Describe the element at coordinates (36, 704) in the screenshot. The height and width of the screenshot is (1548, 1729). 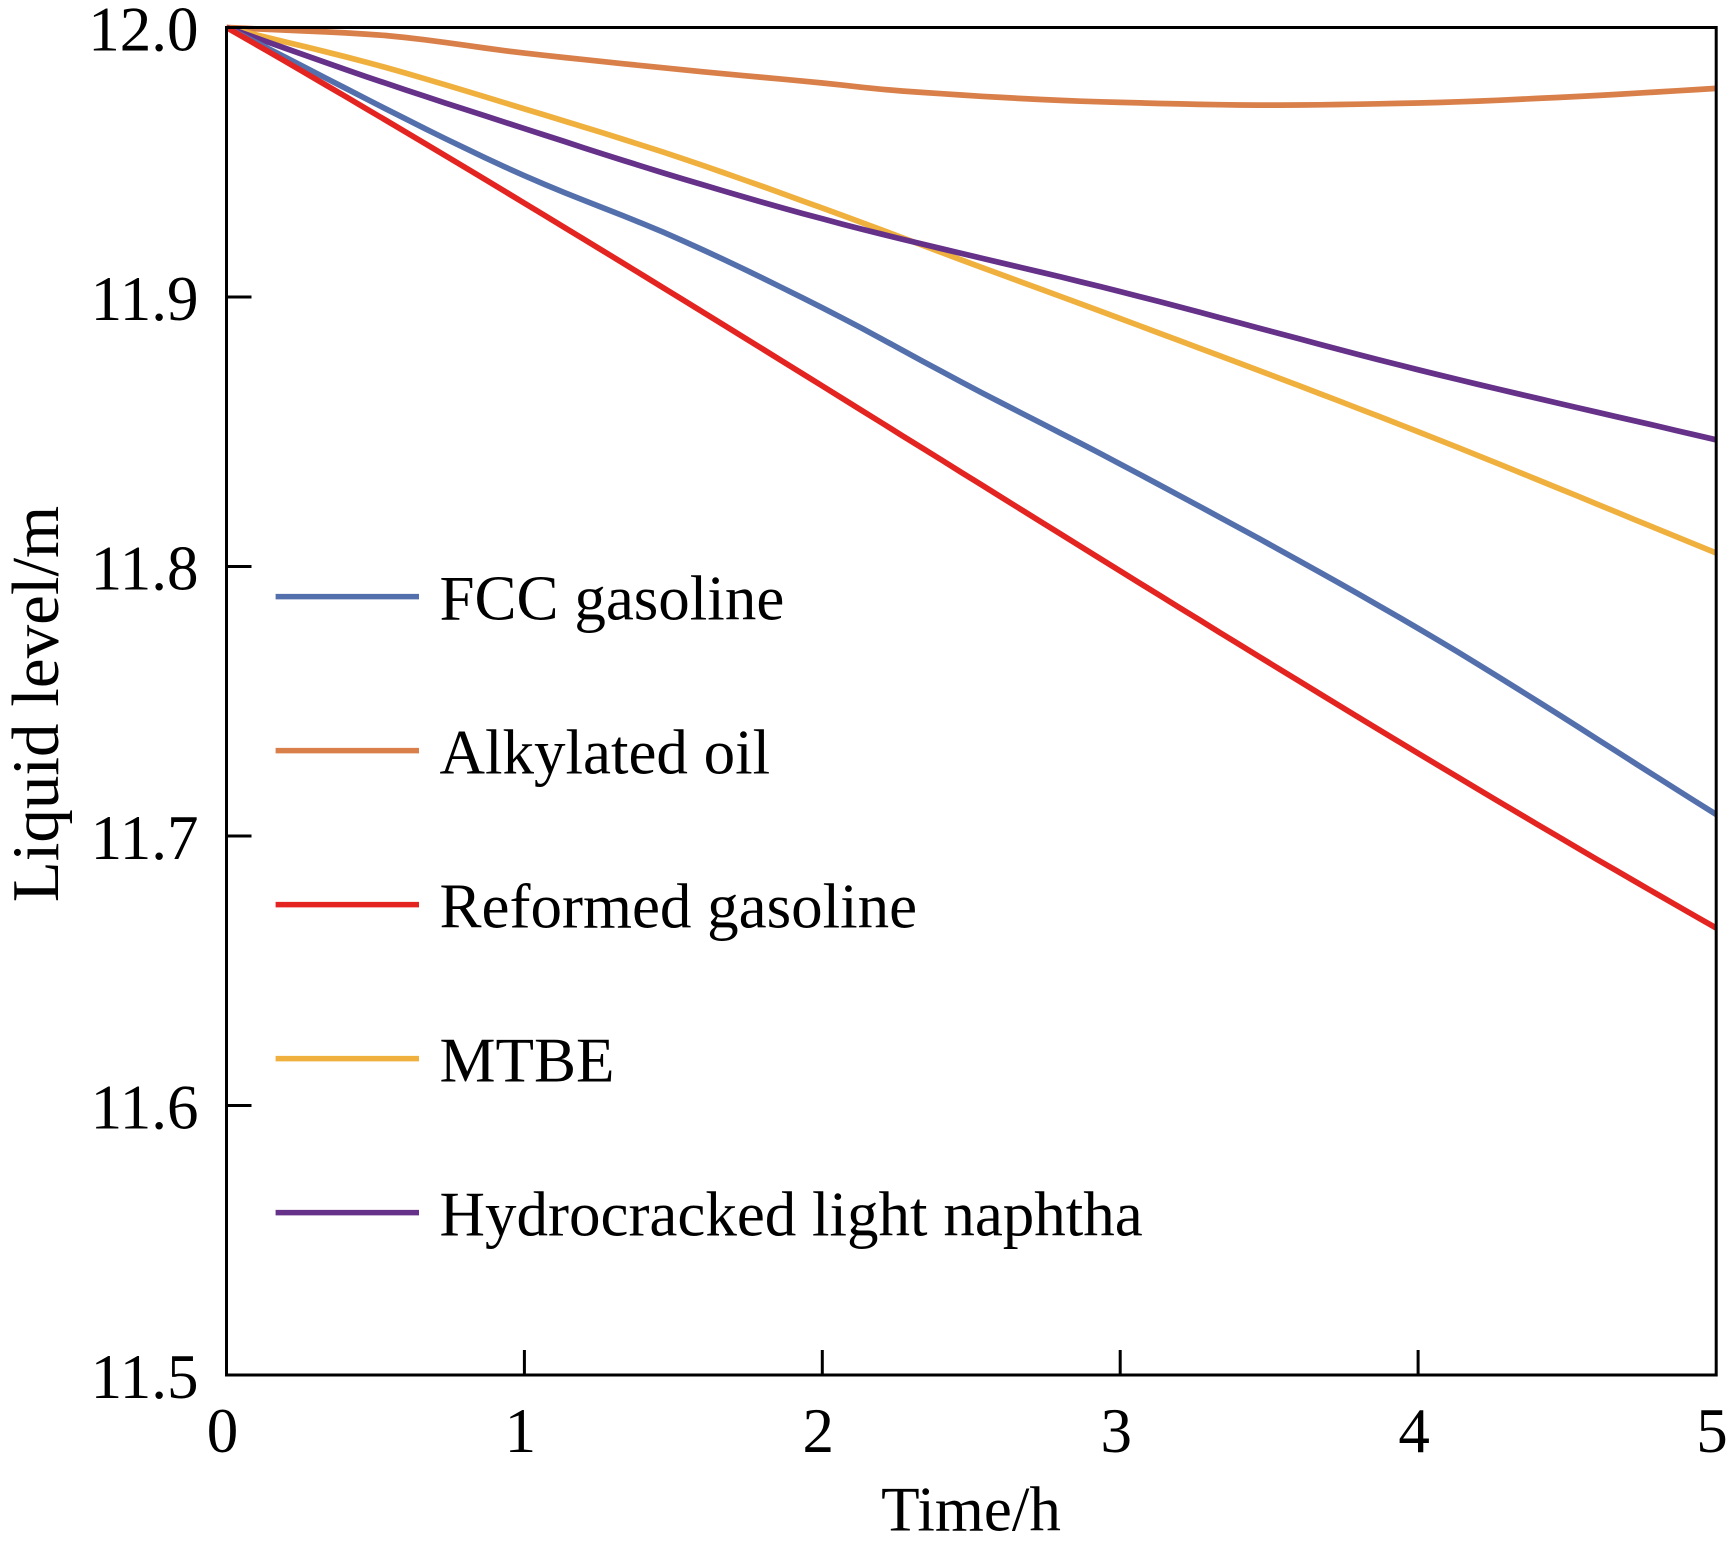
I see `svg-text: Liquid level/m` at that location.